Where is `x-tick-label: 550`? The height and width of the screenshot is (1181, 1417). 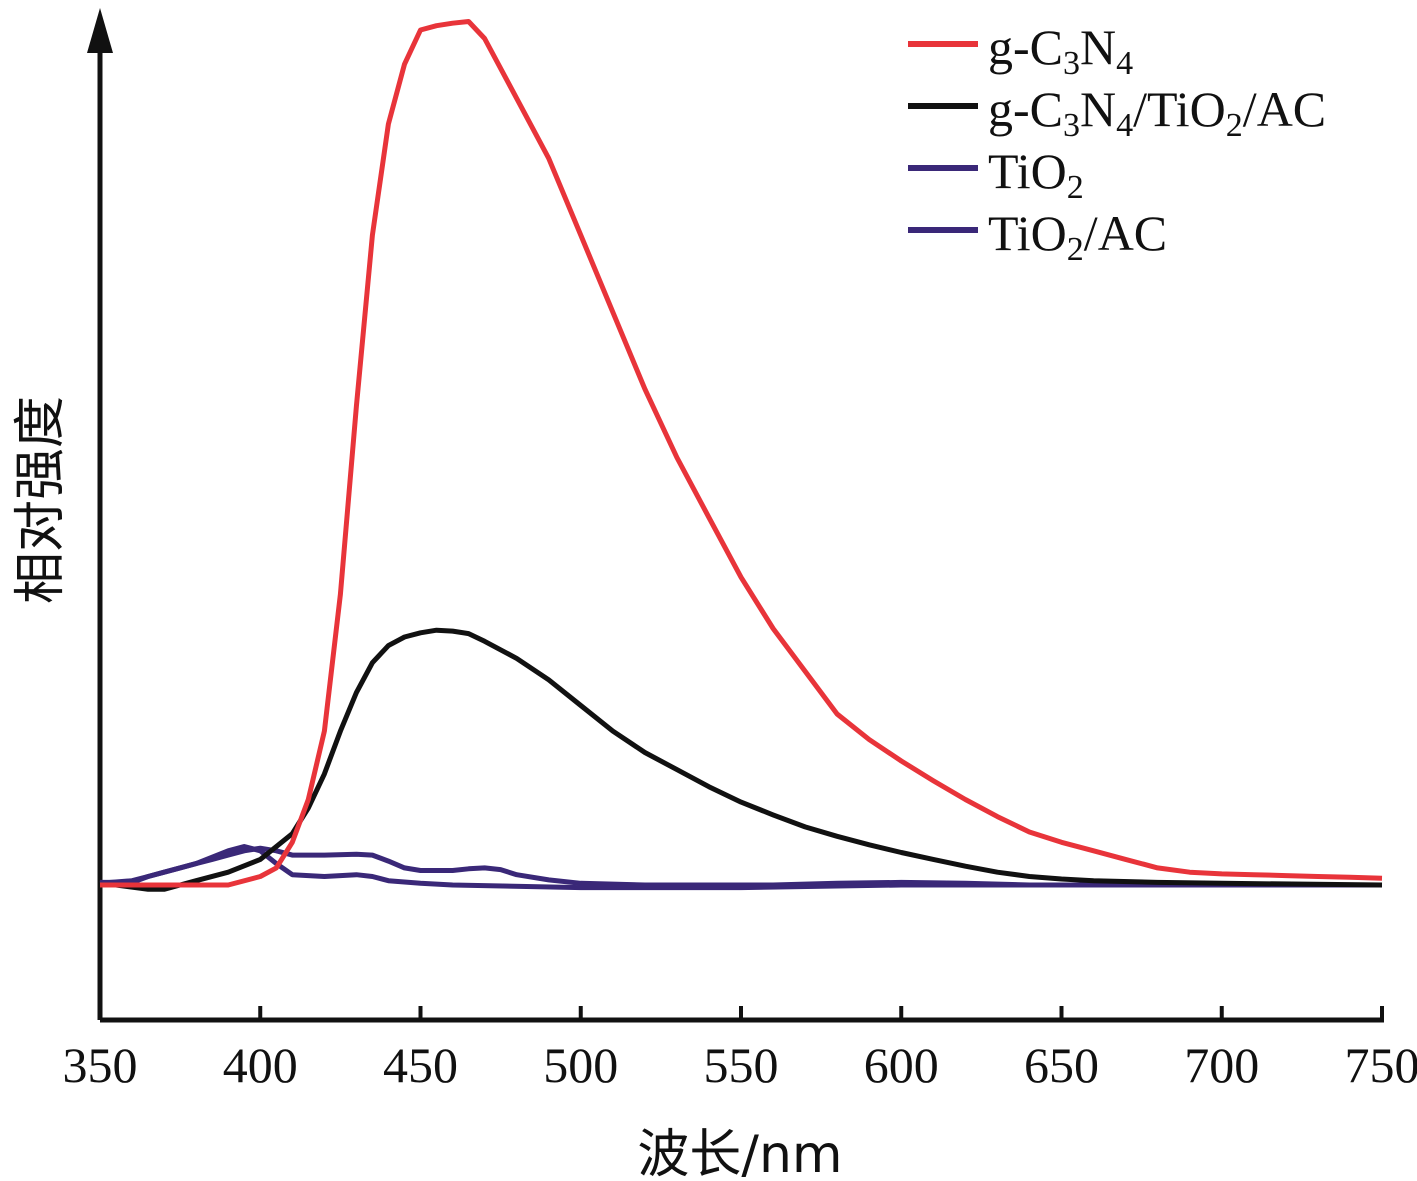 x-tick-label: 550 is located at coordinates (741, 1065).